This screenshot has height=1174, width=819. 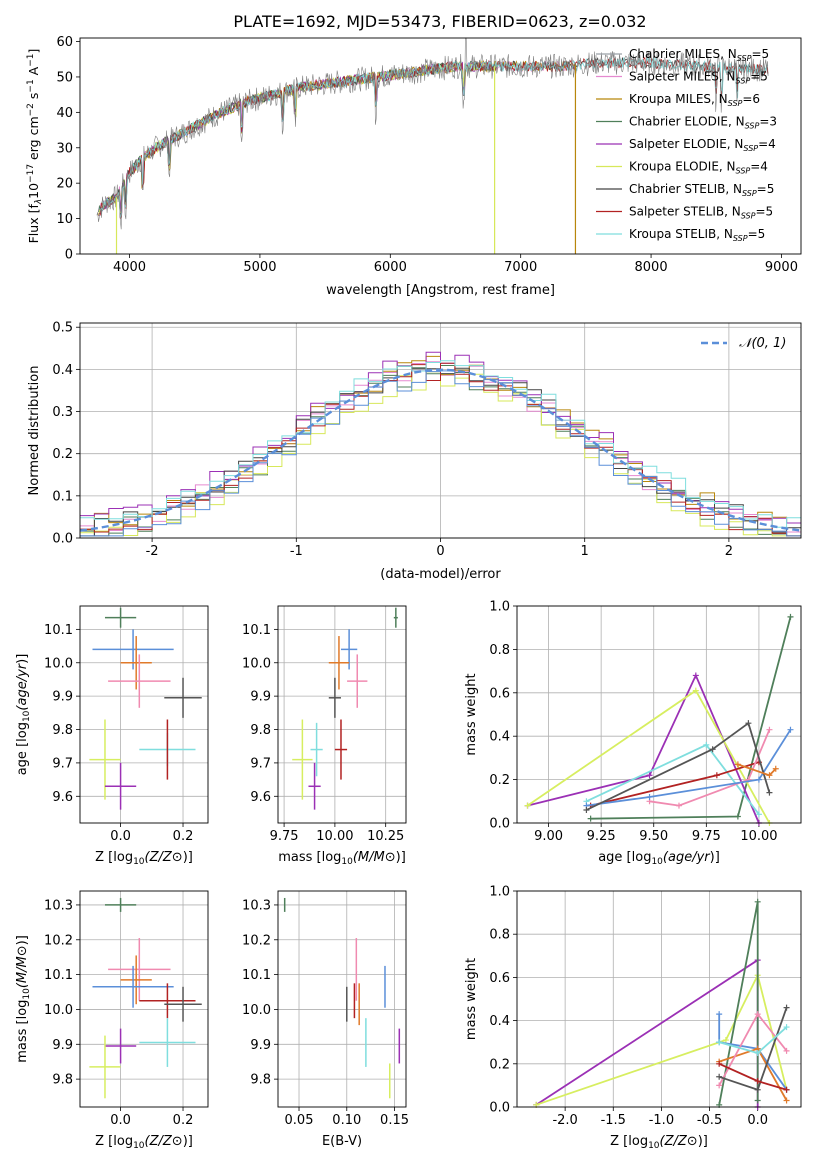 What do you see at coordinates (694, 100) in the screenshot?
I see `legend-label: Kroupa MILES, NSSP=6` at bounding box center [694, 100].